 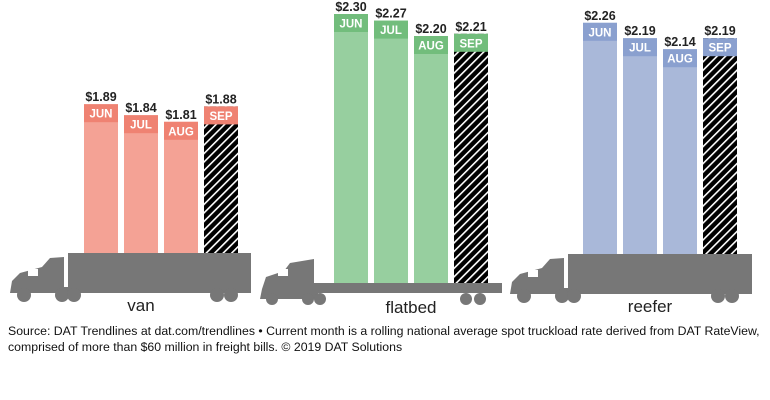 I want to click on flatbed-bar-header-sep, so click(x=471, y=42).